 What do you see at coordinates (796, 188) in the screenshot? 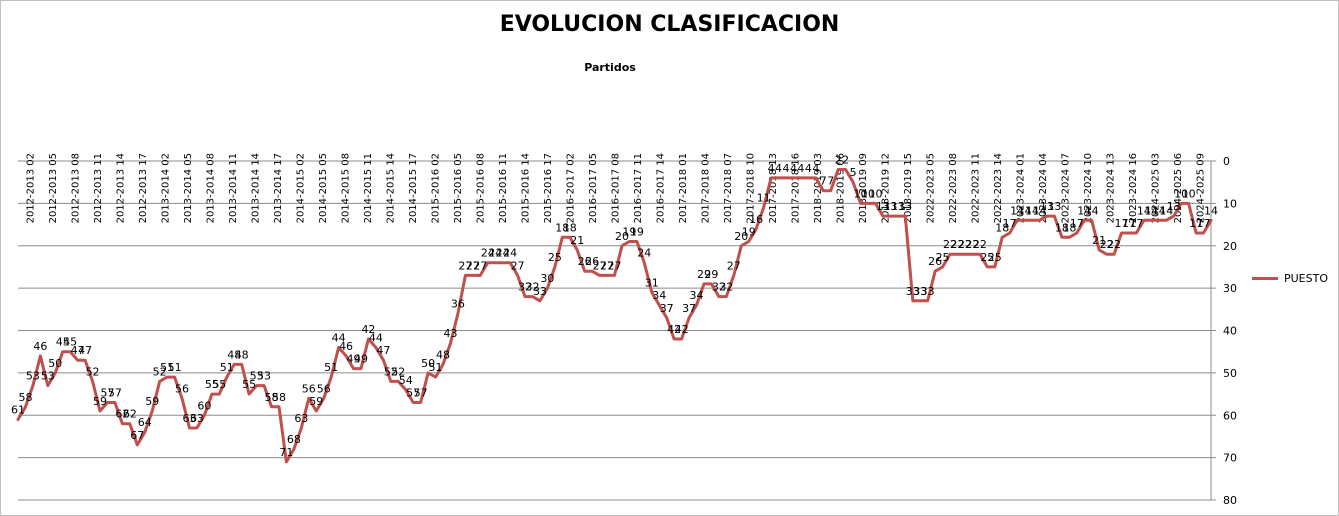
I see `x-axis-tick-label: 2017-2018 16` at bounding box center [796, 188].